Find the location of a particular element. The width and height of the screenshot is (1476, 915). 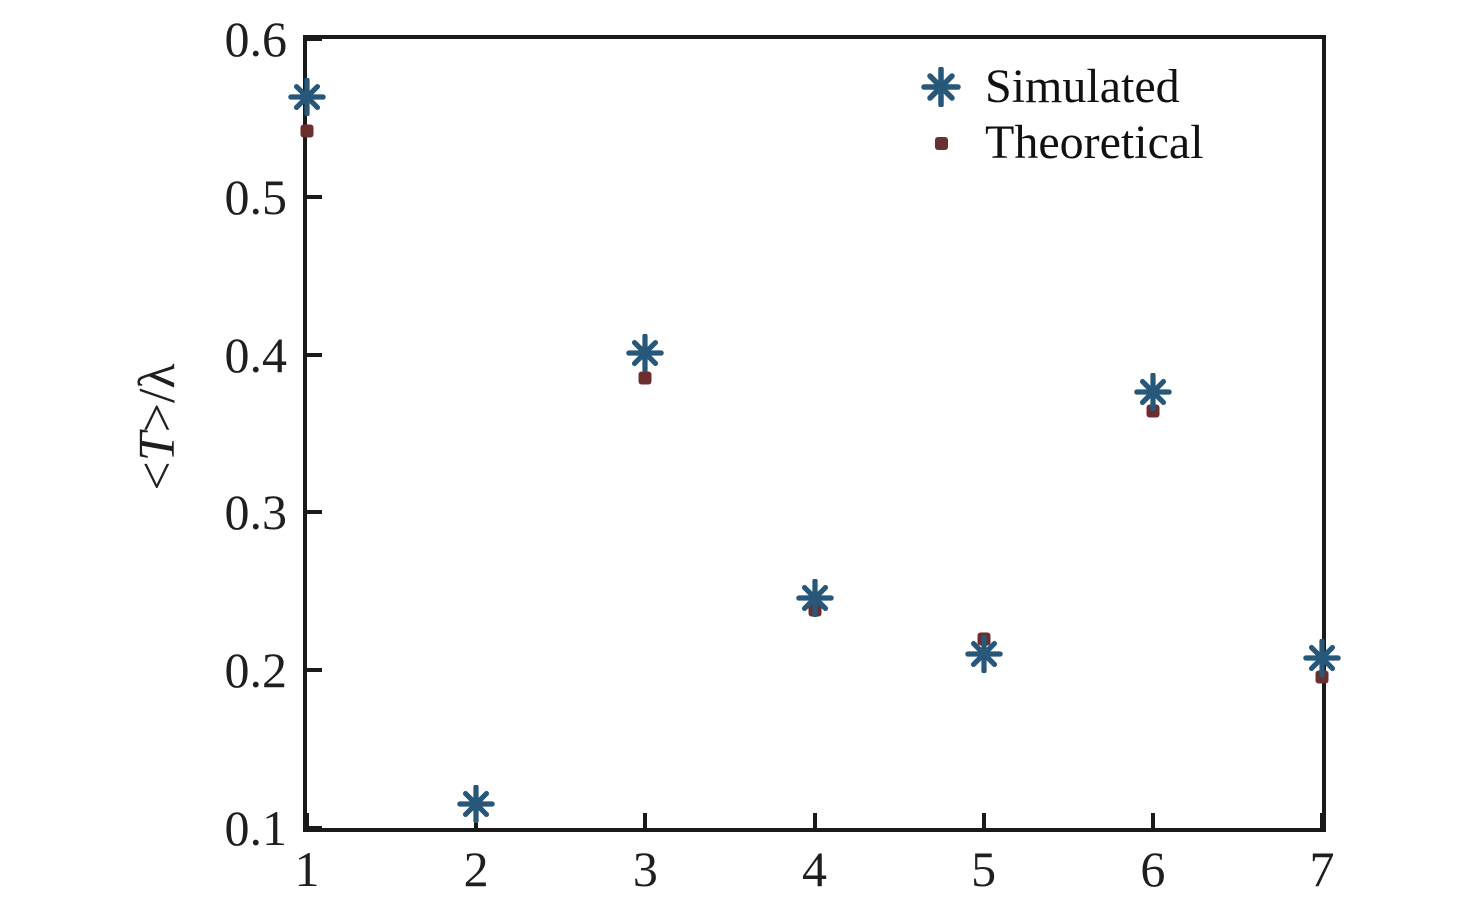

legend-item-theoretical: Theoretical is located at coordinates (1061, 143).